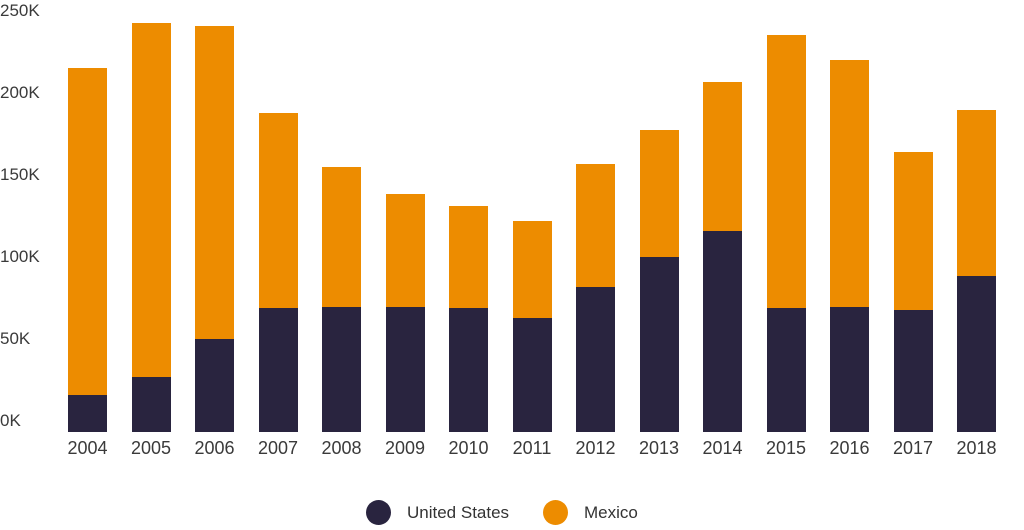  Describe the element at coordinates (15, 338) in the screenshot. I see `y-tick-label: 50K` at that location.